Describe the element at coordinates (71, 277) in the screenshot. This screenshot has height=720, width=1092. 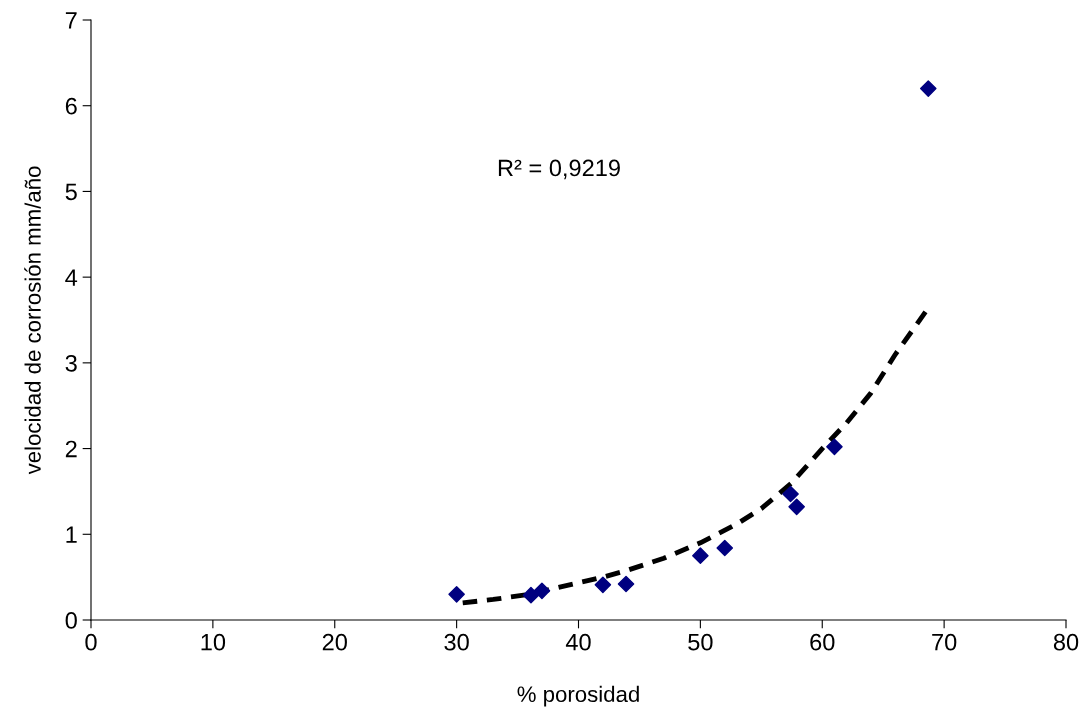
I see `y-tick-label: 4` at that location.